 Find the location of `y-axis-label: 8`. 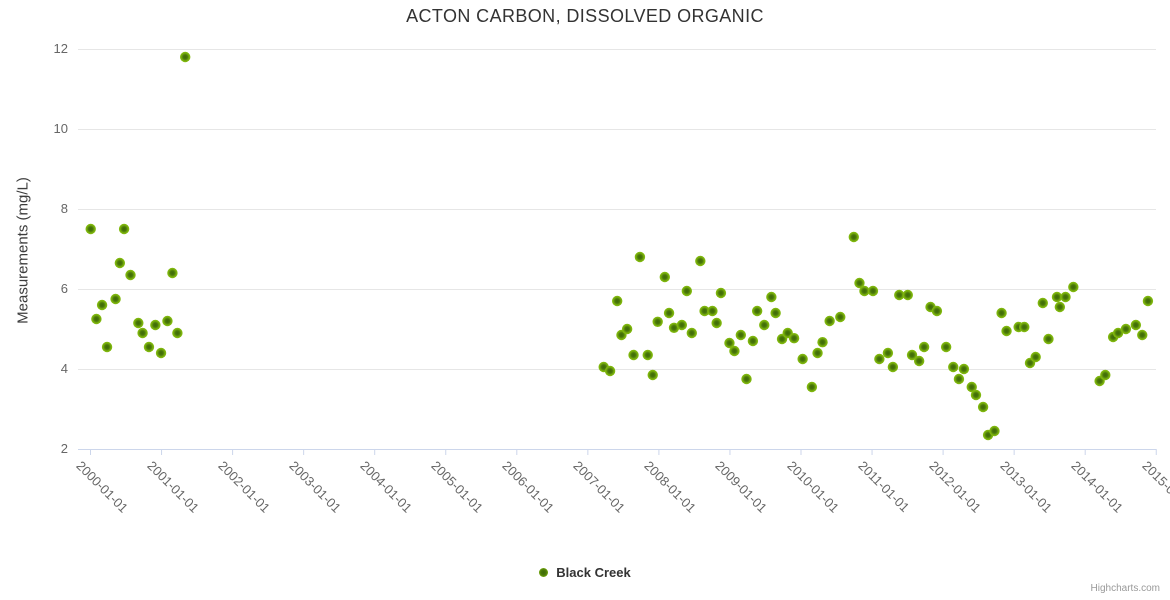

y-axis-label: 8 is located at coordinates (64, 208).